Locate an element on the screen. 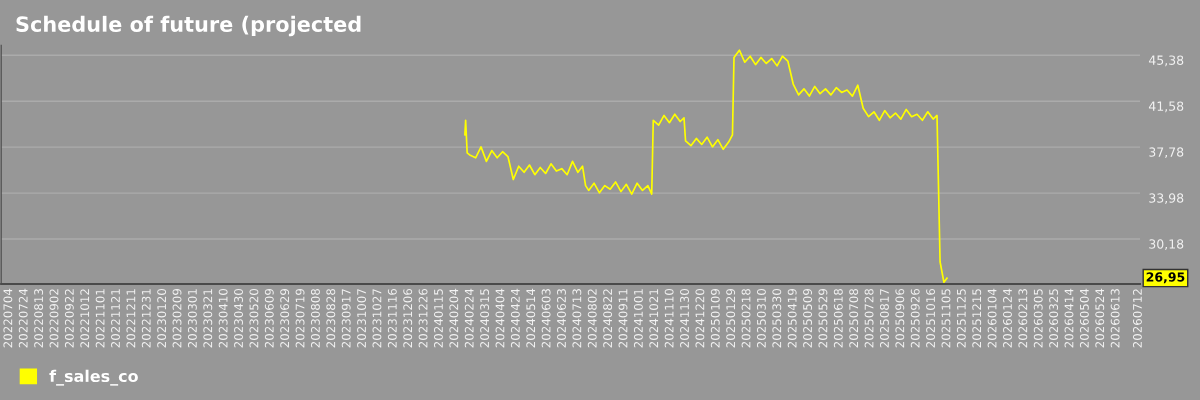 This screenshot has width=1200, height=400. x-tick-label: 20230917 is located at coordinates (346, 318).